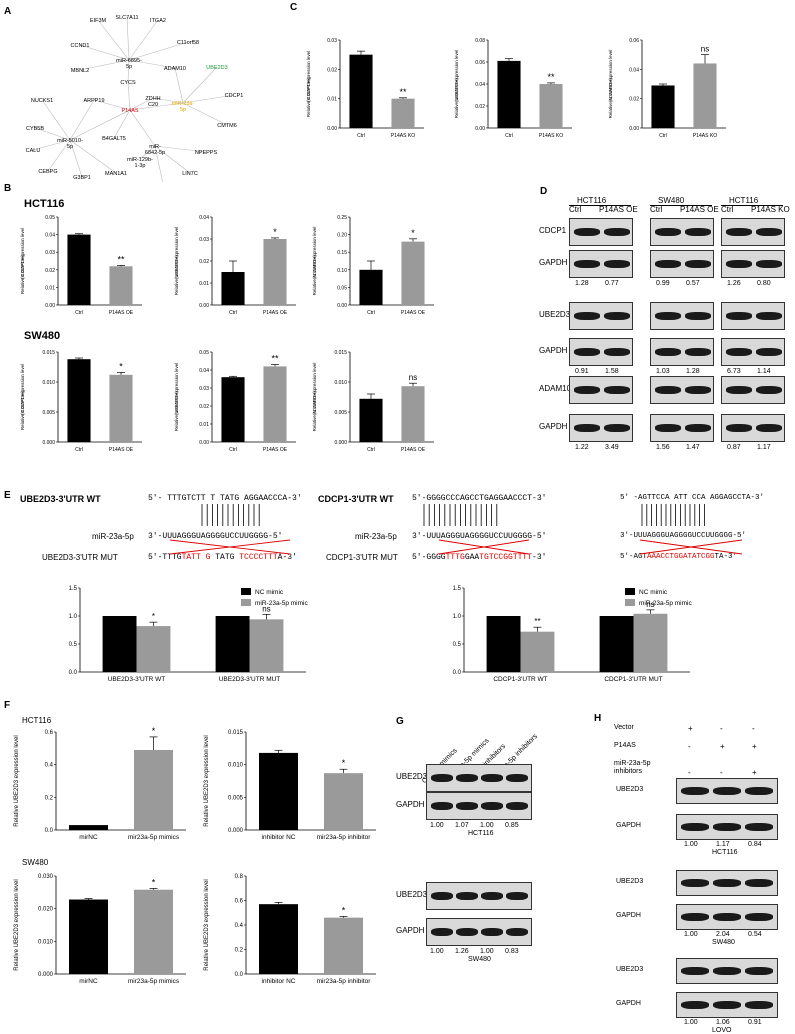 This screenshot has height=1034, width=795. I want to click on panel-label-f: F, so click(7, 705).